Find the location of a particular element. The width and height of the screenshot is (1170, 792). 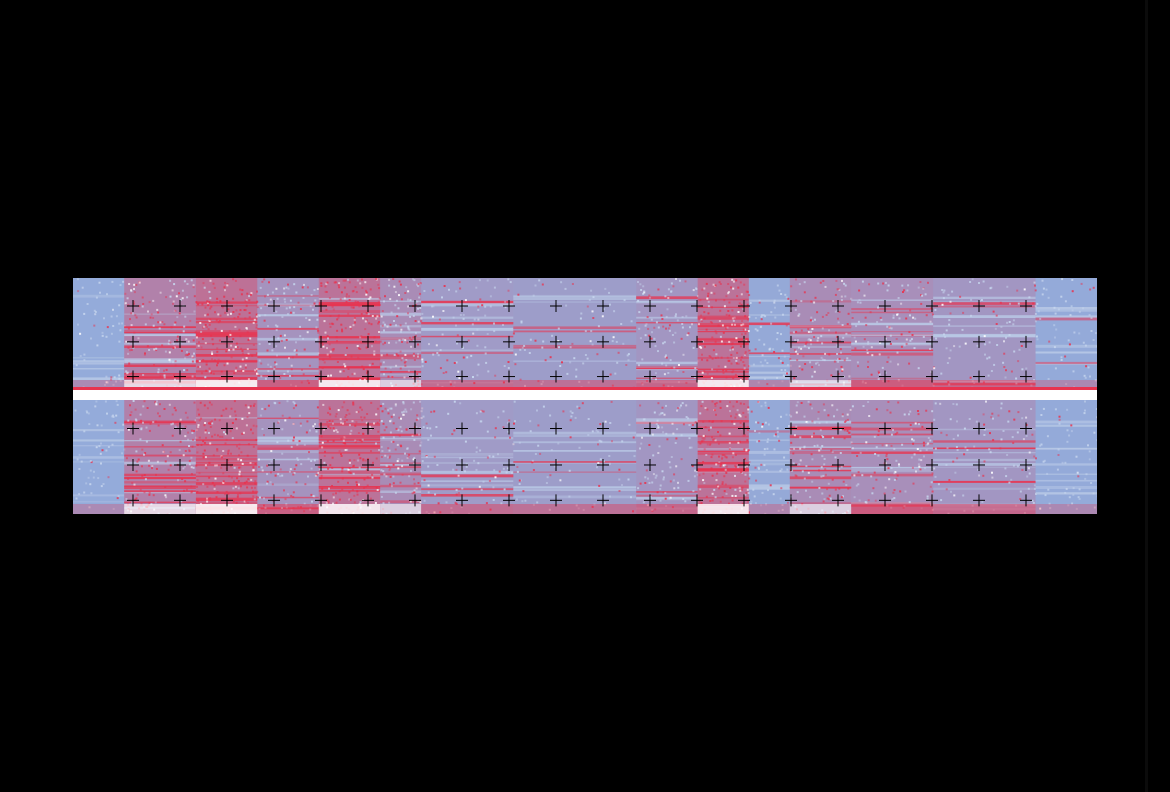

window-edge is located at coordinates (1146, 396).